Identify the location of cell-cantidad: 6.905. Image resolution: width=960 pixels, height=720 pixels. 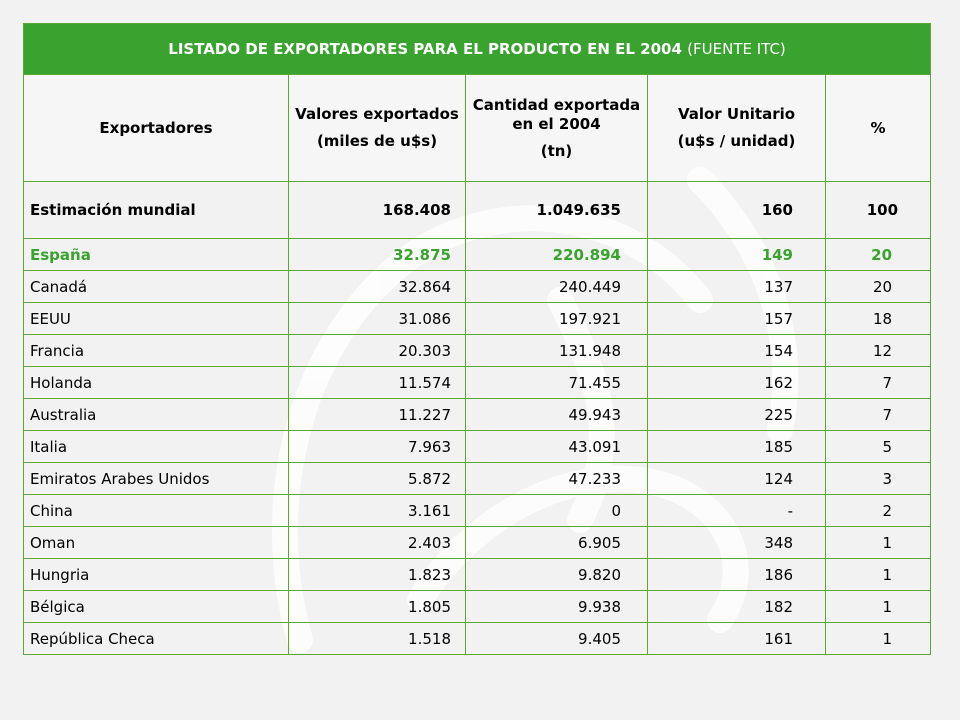
(556, 542).